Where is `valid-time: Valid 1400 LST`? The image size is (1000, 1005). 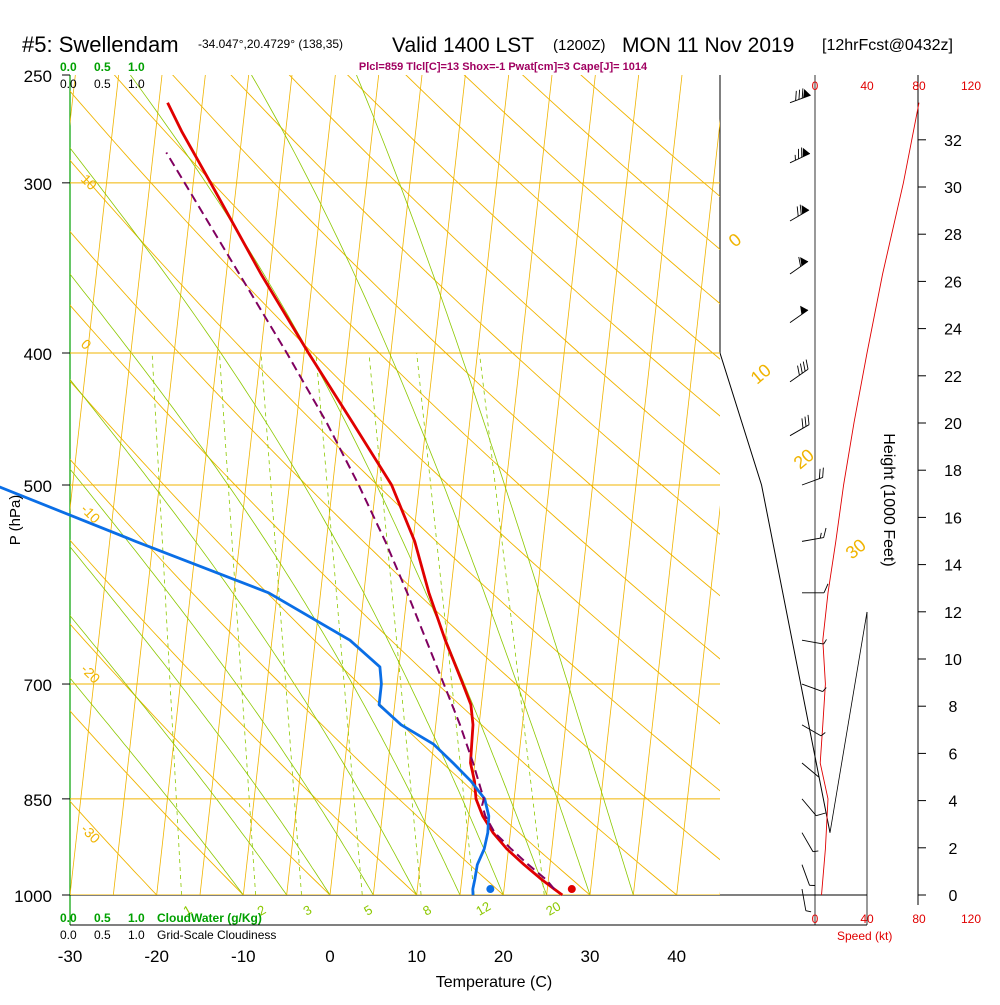 valid-time: Valid 1400 LST is located at coordinates (463, 45).